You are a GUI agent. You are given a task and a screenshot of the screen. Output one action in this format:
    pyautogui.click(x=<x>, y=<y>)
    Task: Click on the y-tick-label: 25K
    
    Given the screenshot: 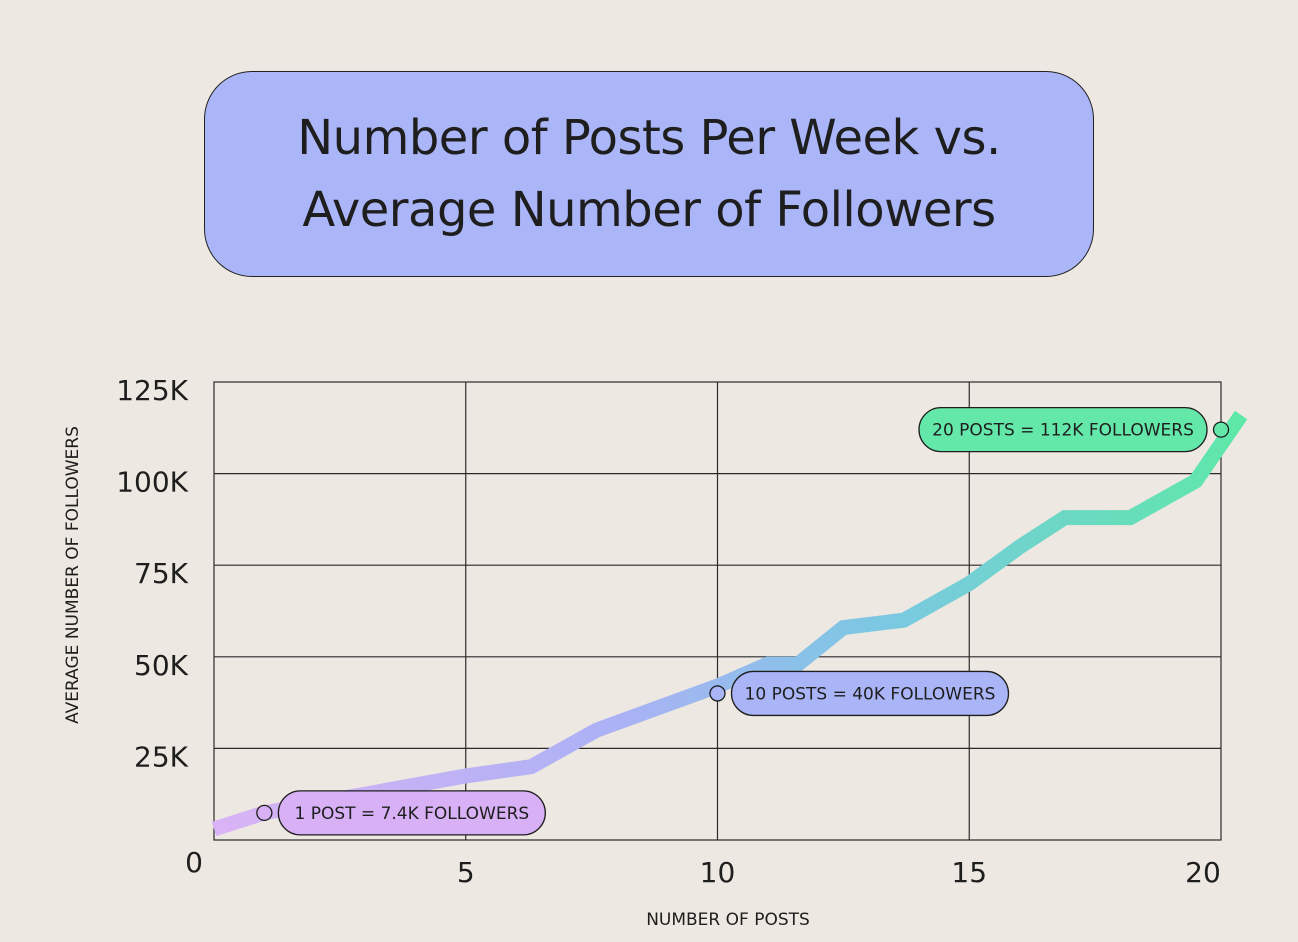 What is the action you would take?
    pyautogui.click(x=161, y=756)
    